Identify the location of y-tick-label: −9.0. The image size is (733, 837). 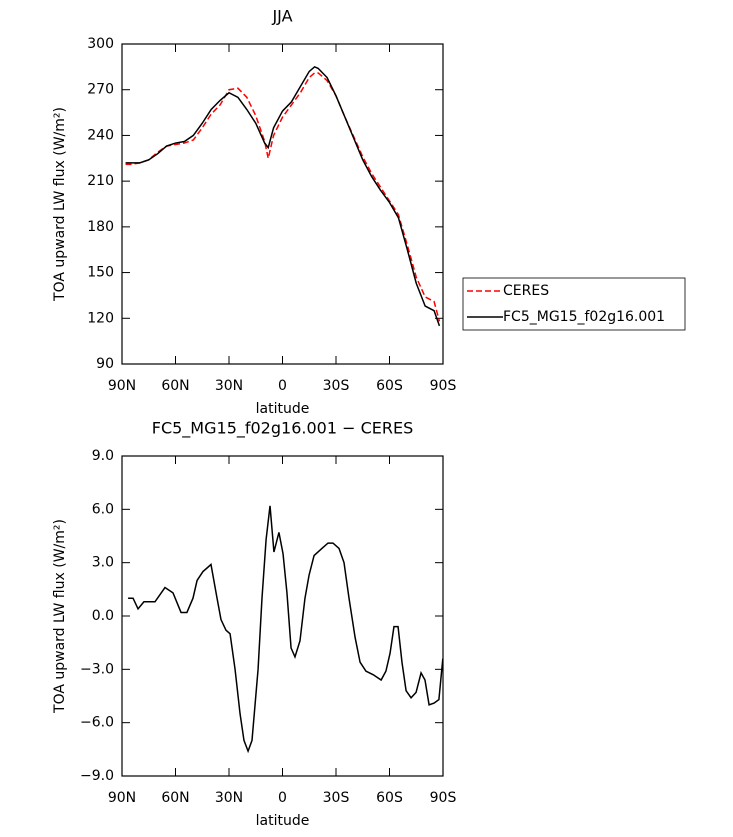
(97, 776).